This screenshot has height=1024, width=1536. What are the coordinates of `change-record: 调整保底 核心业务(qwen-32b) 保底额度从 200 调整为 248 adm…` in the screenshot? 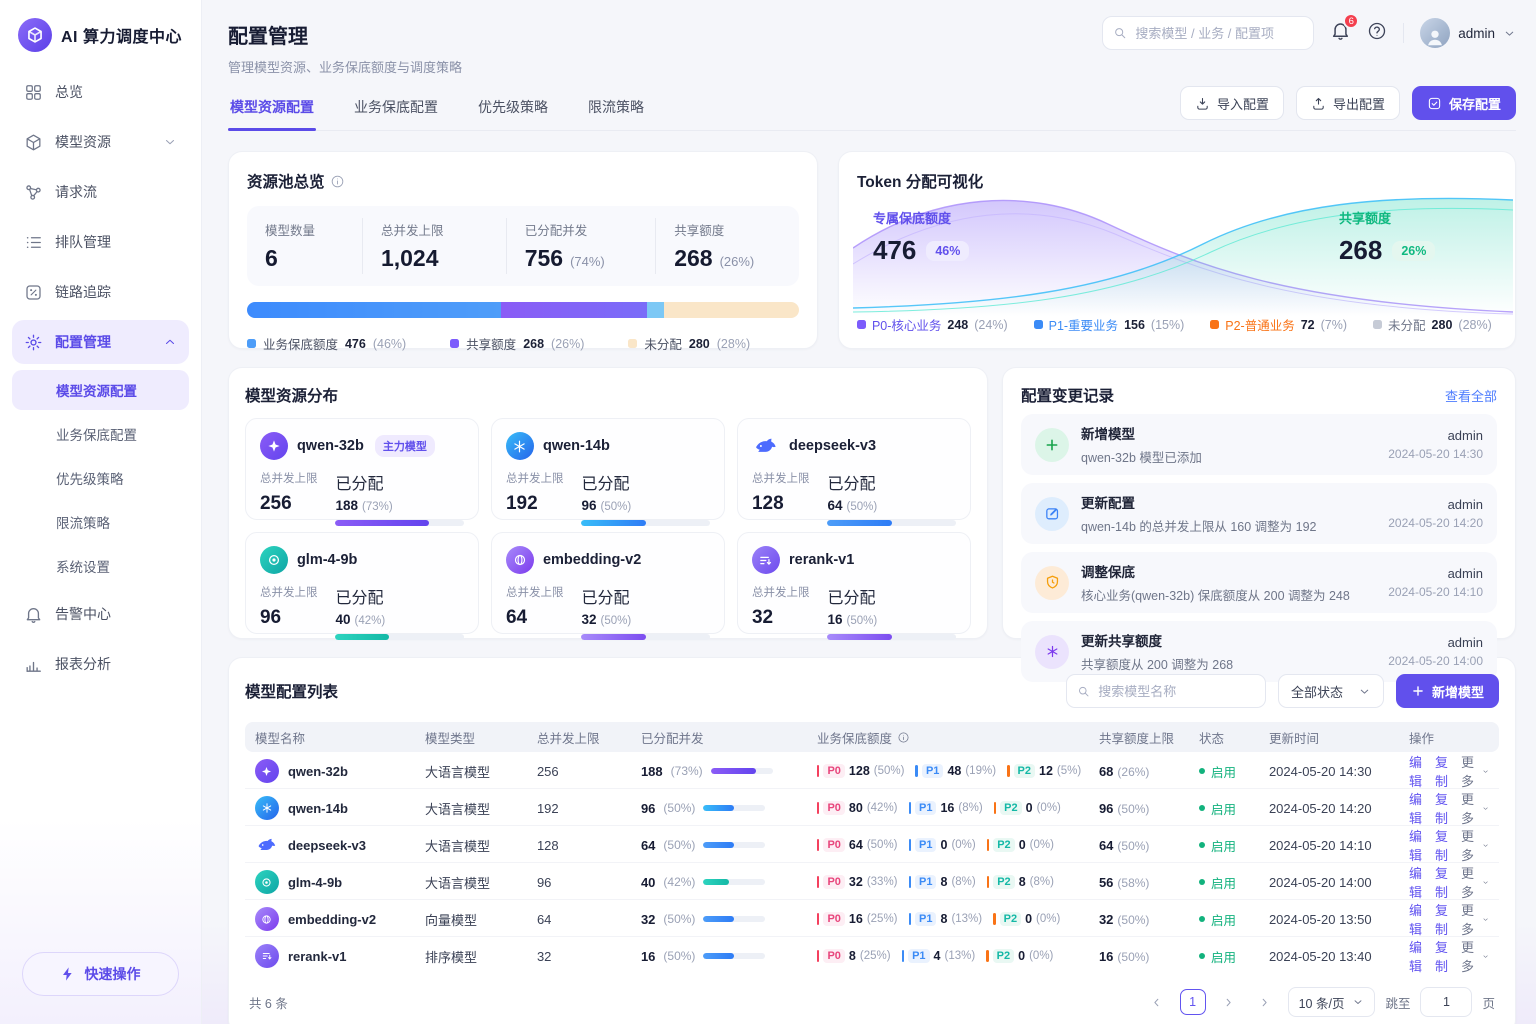 It's located at (1259, 582).